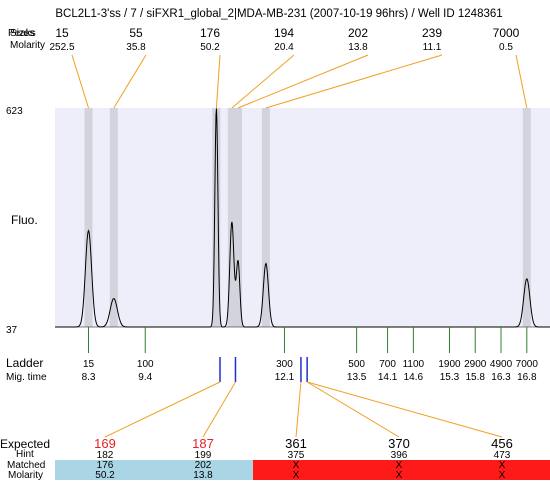 This screenshot has height=485, width=550. What do you see at coordinates (24, 220) in the screenshot?
I see `y-axis-label: Fluo.` at bounding box center [24, 220].